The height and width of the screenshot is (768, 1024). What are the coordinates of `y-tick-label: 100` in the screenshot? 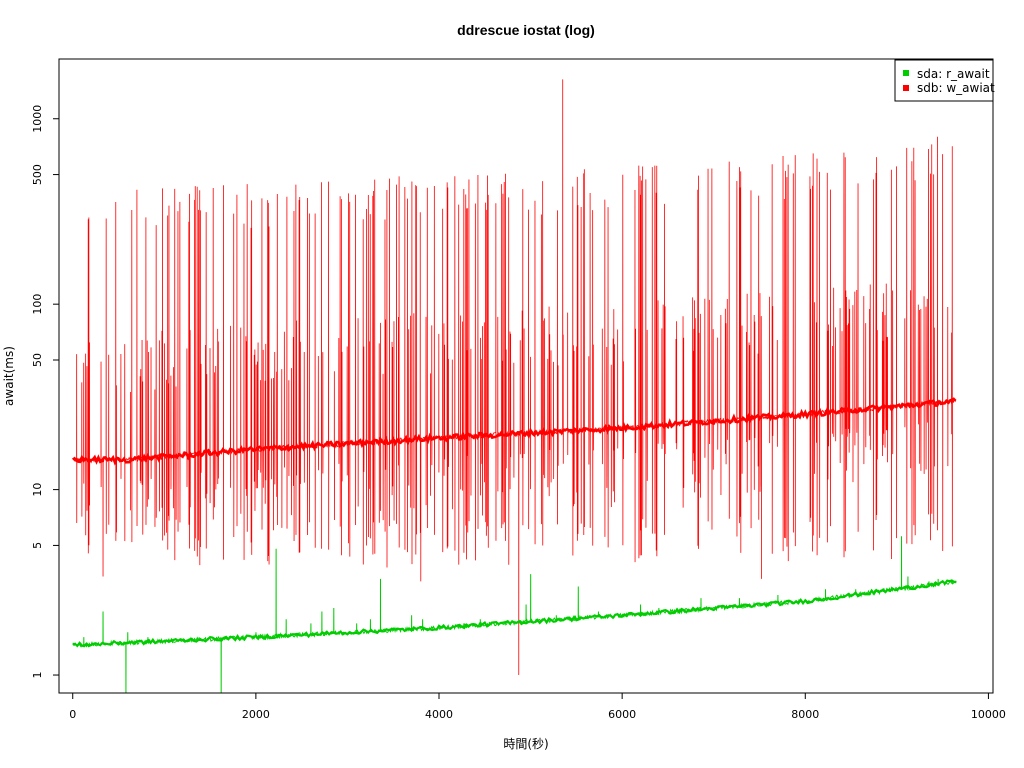 It's located at (37, 304).